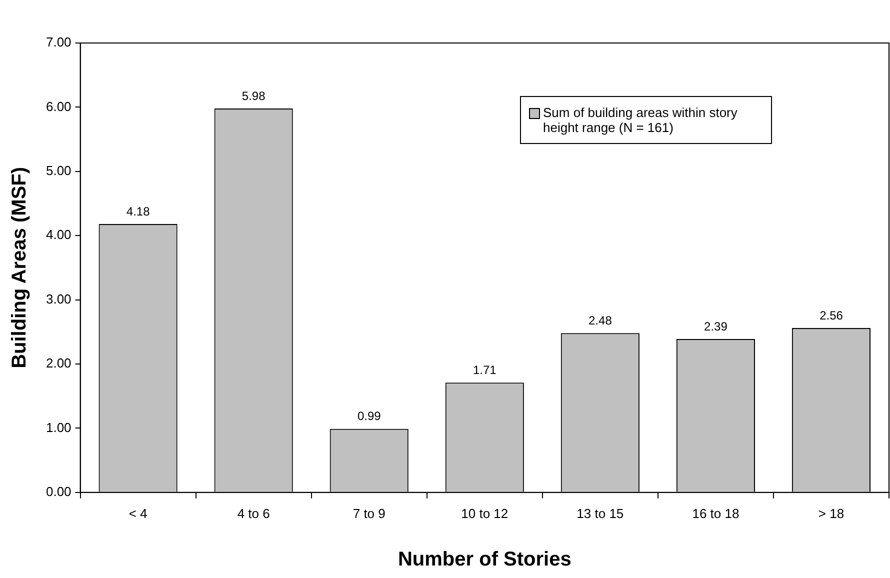  Describe the element at coordinates (59, 170) in the screenshot. I see `y-tick-label: 5.00` at that location.